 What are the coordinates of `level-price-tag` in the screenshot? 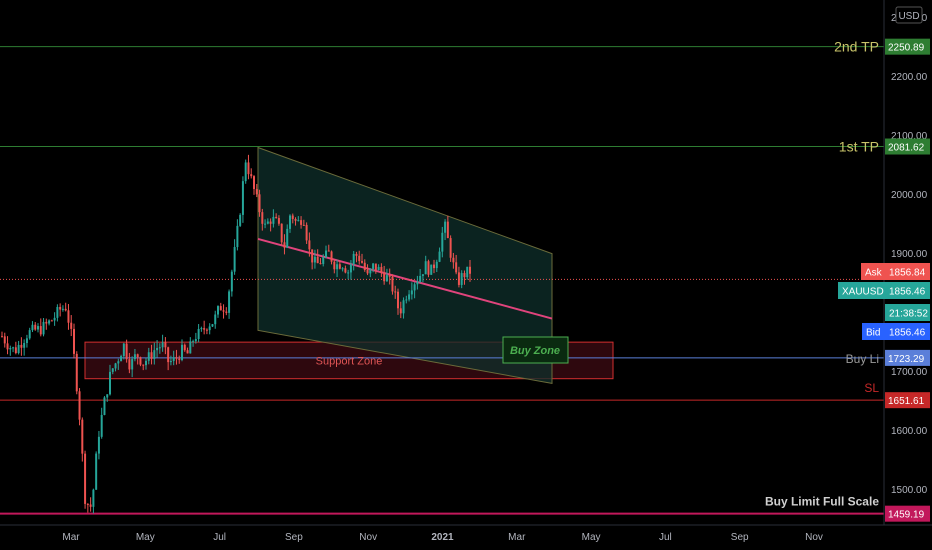 It's located at (907, 513).